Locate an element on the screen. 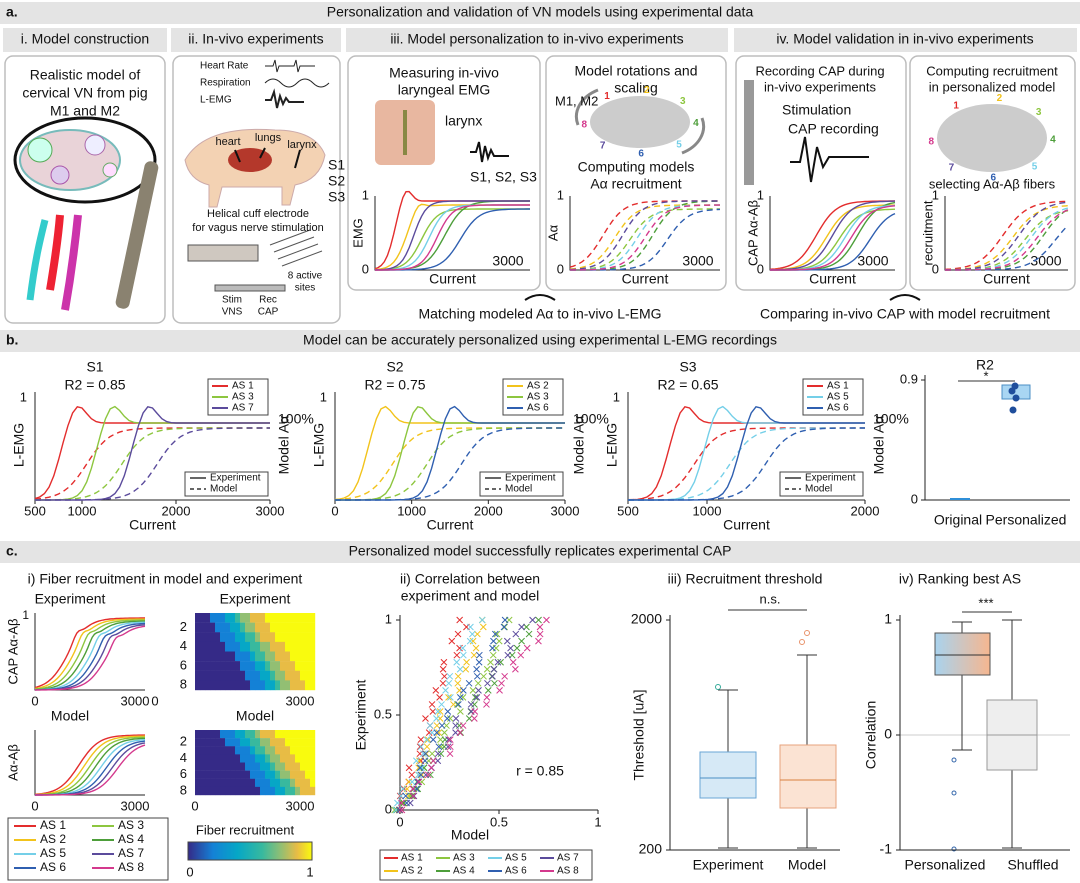  label: 6 is located at coordinates (183, 664).